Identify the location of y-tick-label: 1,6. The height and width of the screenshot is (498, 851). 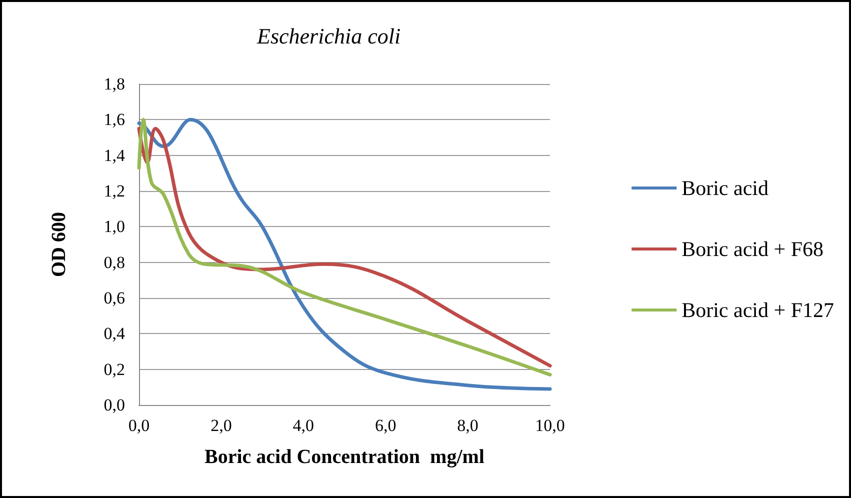
(114, 120).